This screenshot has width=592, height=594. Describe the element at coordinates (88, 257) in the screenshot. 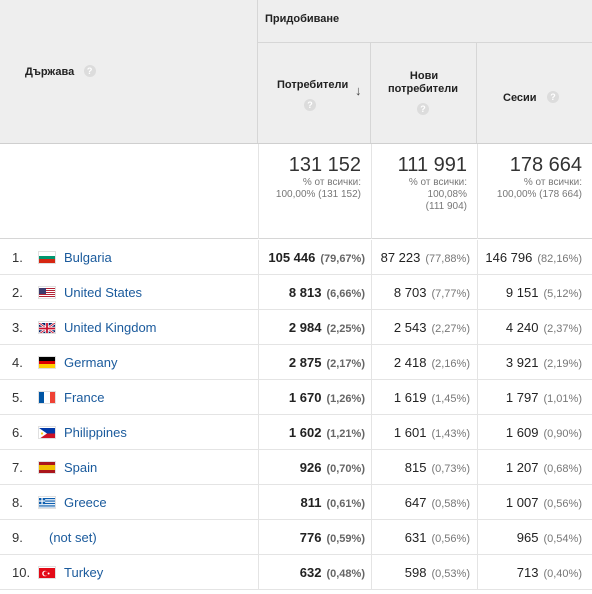

I see `country-link: Bulgaria` at that location.